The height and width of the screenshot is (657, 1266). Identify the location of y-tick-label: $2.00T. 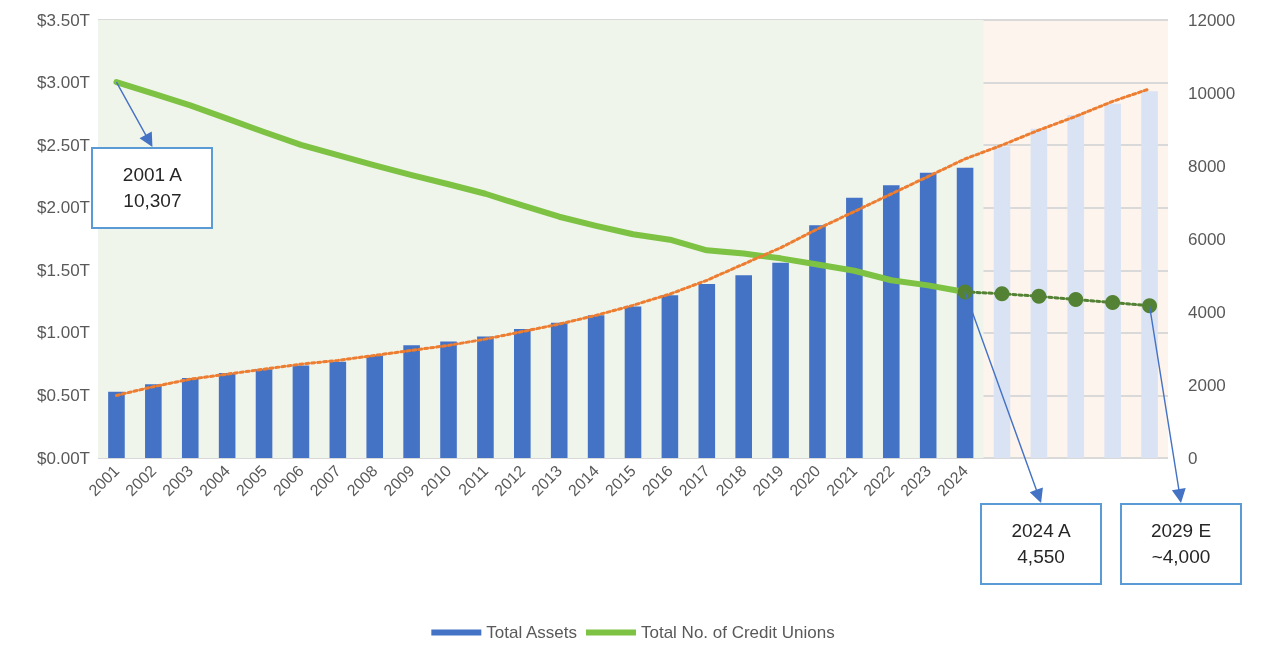
(63, 208).